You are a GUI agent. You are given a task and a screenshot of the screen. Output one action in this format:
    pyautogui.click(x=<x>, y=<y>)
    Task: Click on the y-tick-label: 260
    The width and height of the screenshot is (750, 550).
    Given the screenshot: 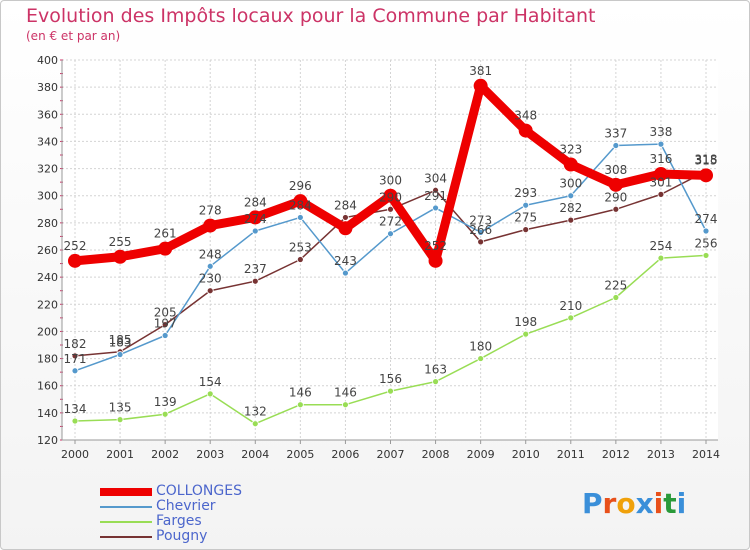 What is the action you would take?
    pyautogui.click(x=47, y=250)
    